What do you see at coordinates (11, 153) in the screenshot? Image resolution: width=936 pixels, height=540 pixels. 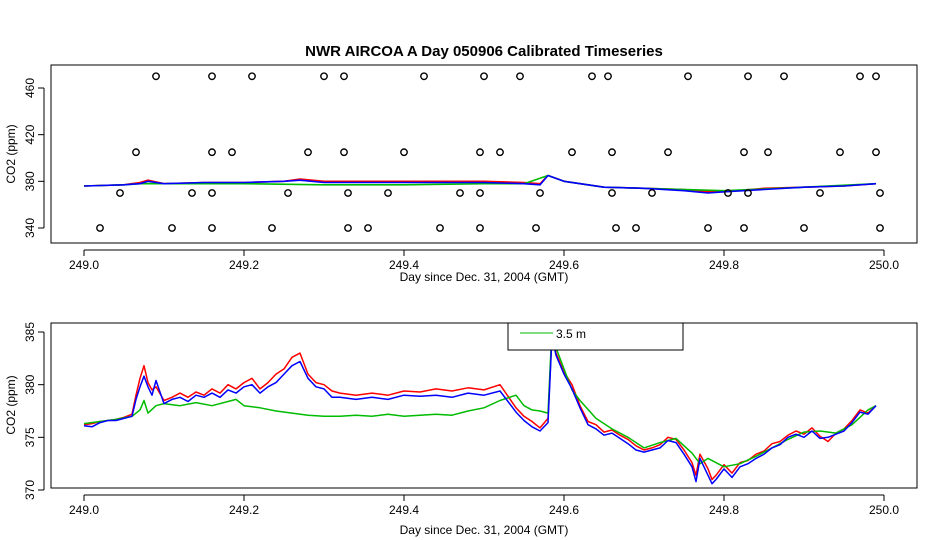 I see `top-y-axis-label: CO2 (ppm)` at bounding box center [11, 153].